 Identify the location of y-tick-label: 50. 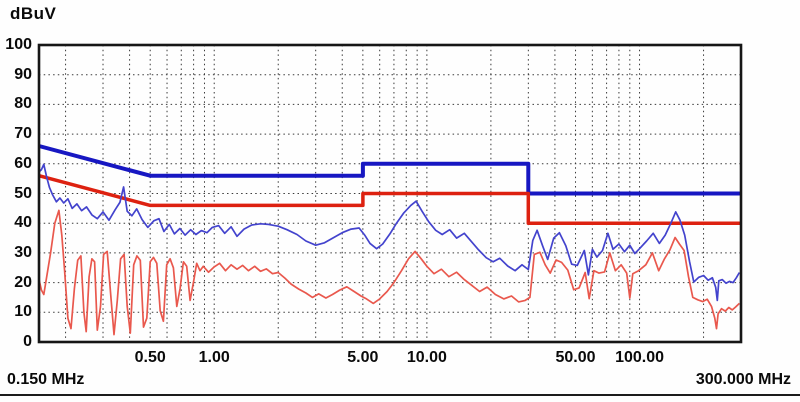
(23, 193).